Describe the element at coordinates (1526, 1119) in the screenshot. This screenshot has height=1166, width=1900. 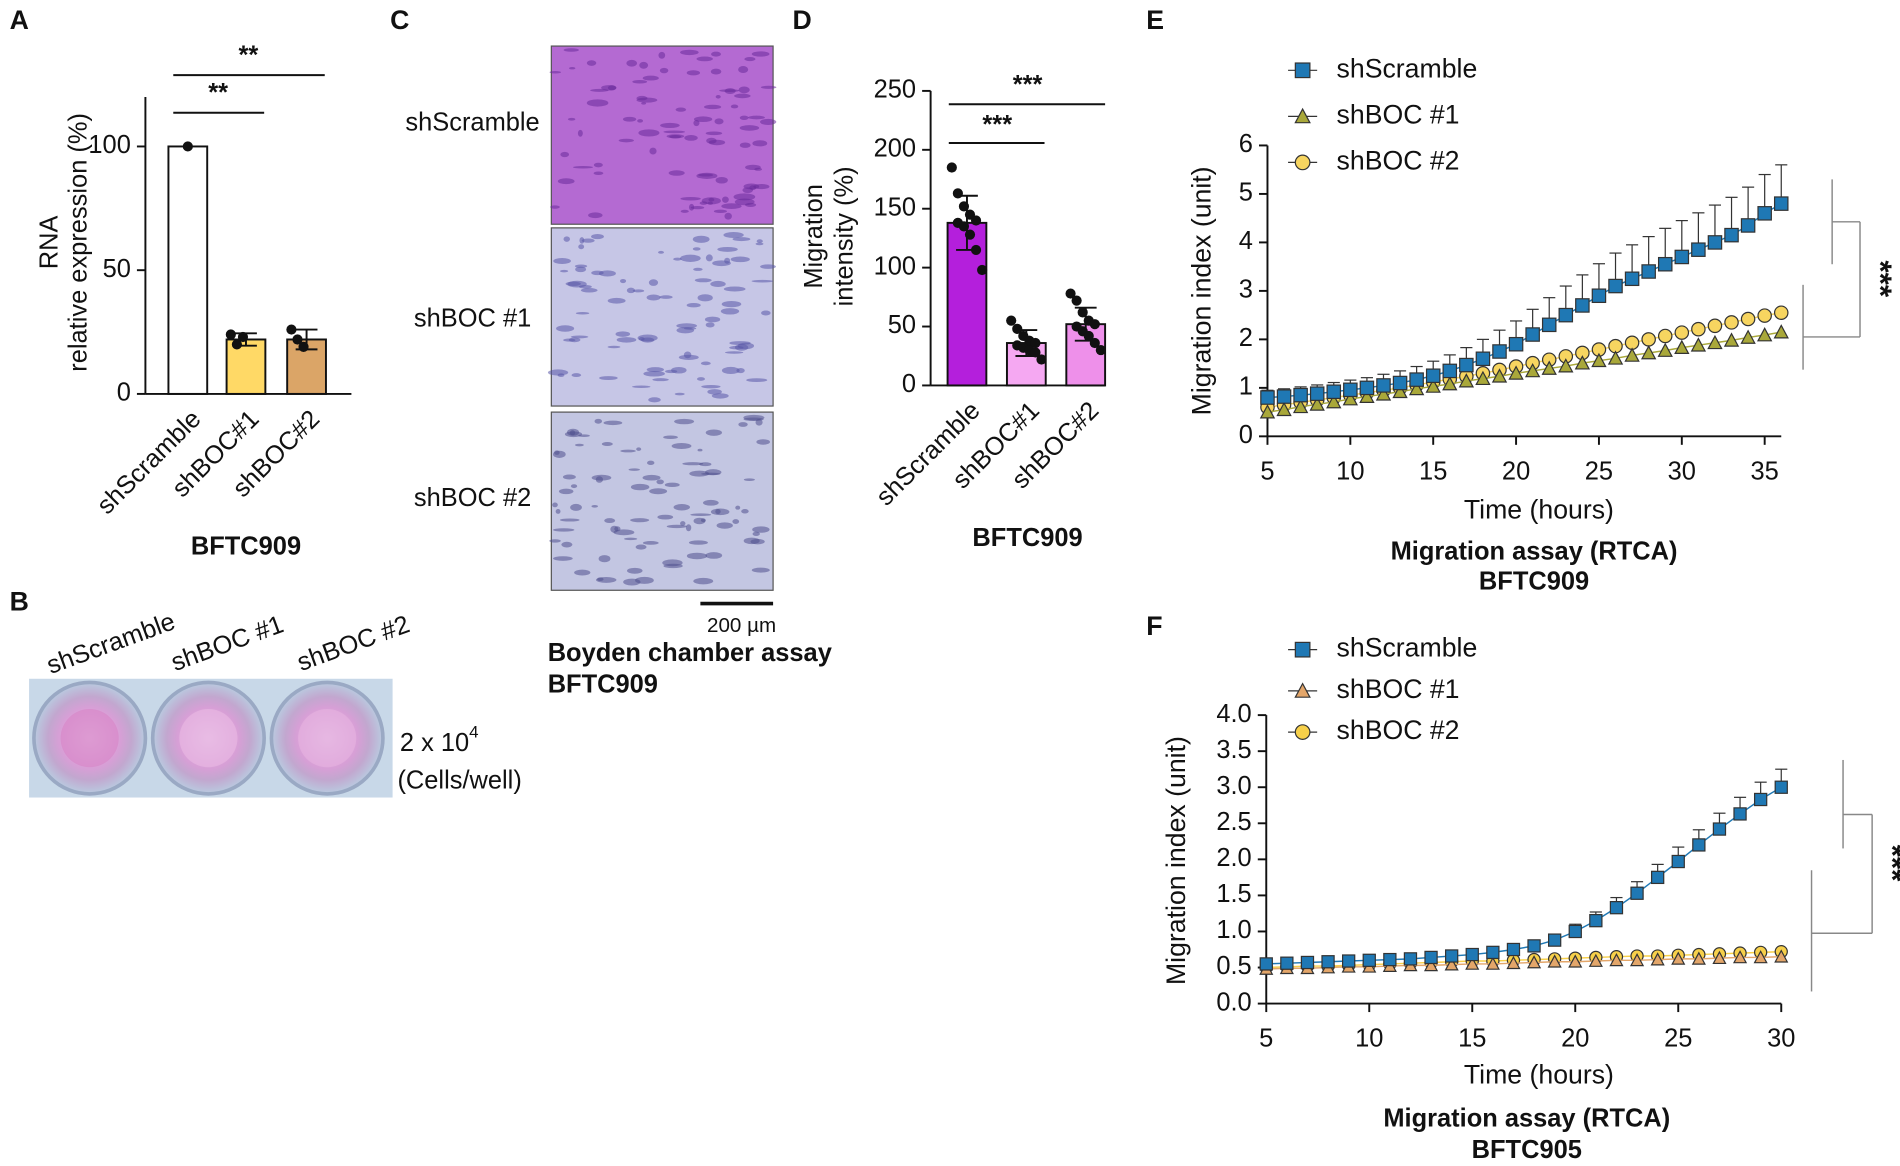
I see `caption: Migration assay (RTCA)` at that location.